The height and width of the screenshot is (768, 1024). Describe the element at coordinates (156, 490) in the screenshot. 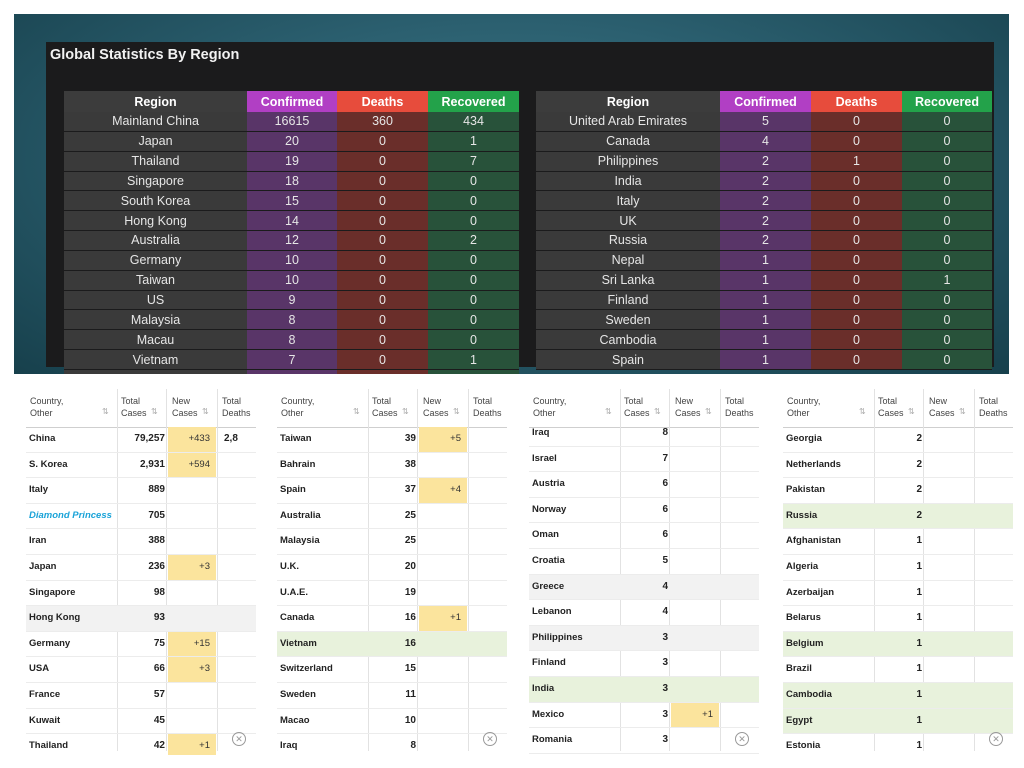

I see `total-cases: 889` at that location.